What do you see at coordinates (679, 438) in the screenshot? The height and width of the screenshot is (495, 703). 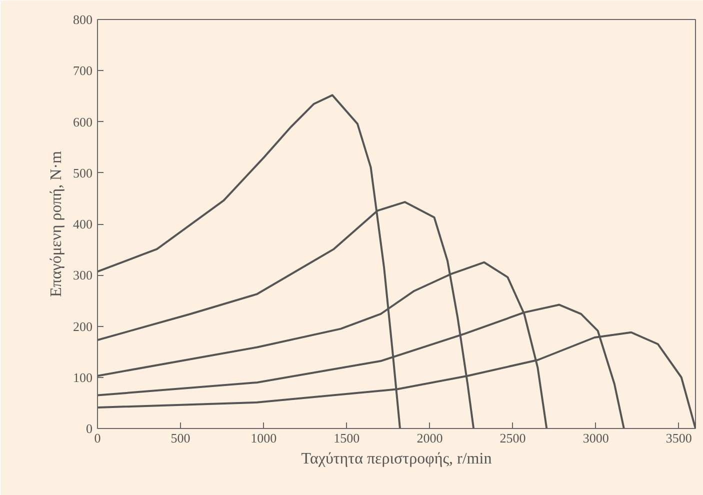 I see `x-tick-label: 3500` at bounding box center [679, 438].